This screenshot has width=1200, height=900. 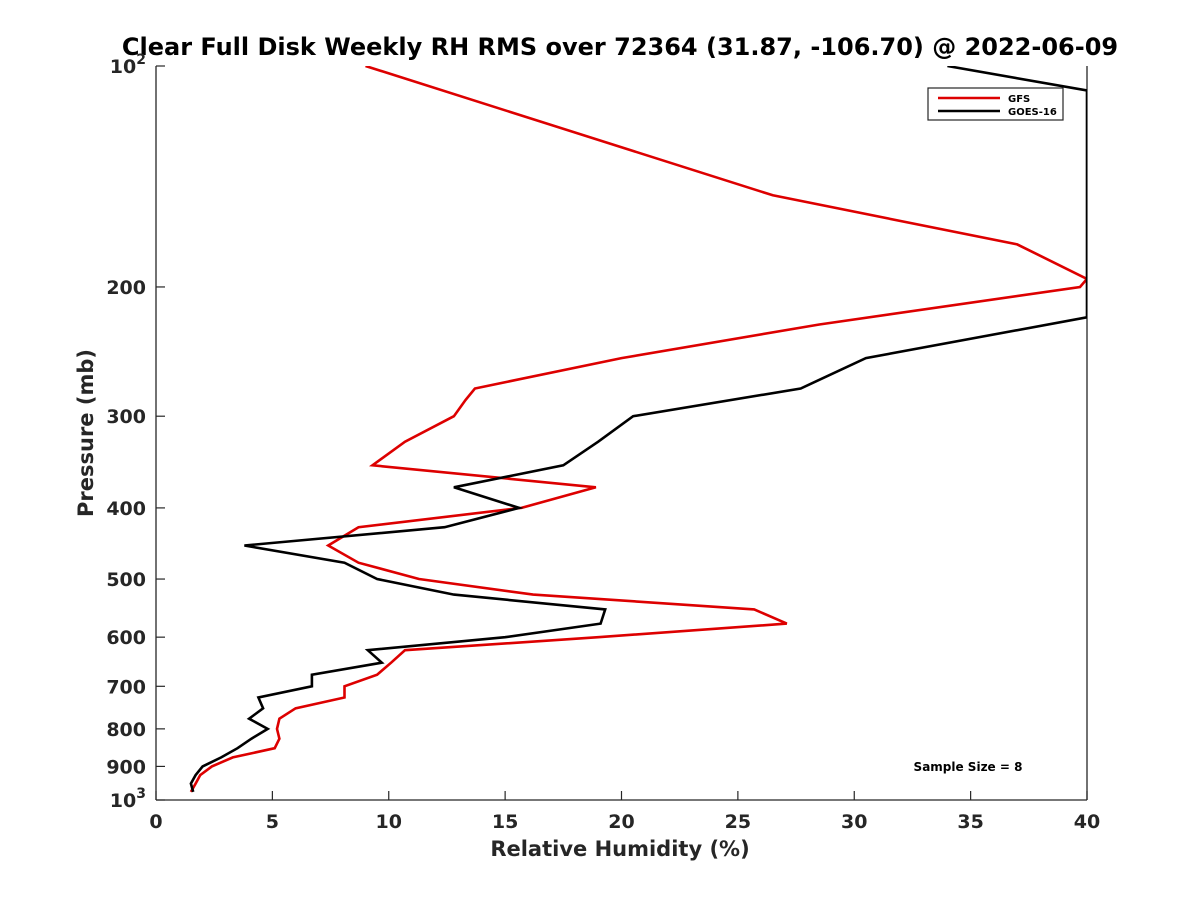 I want to click on legend-entry-label: GFS, so click(x=1019, y=99).